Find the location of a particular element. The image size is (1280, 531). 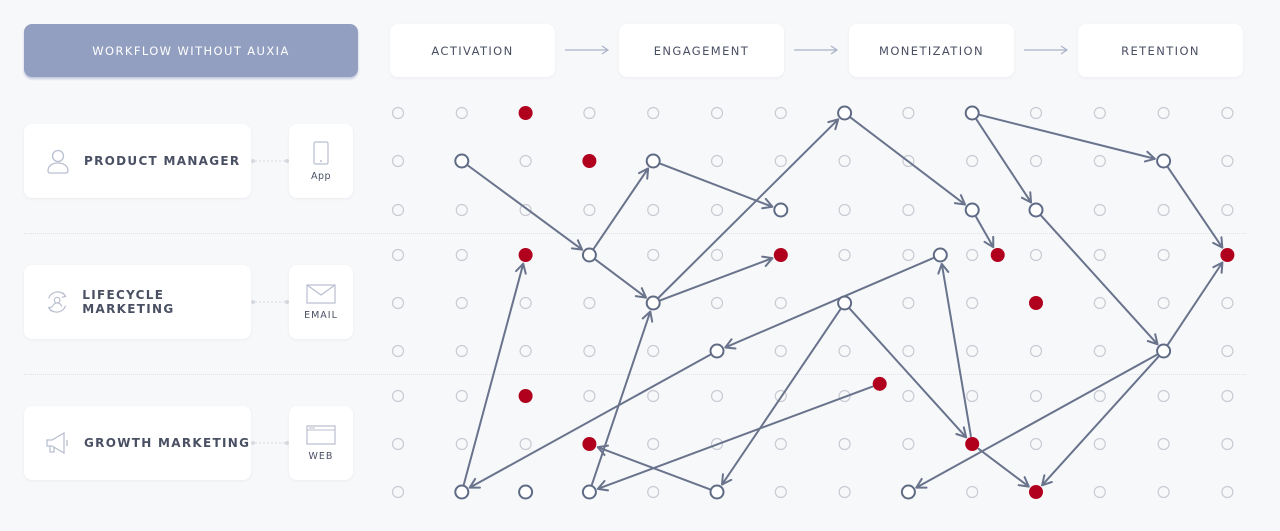

channel-label: EMAIL is located at coordinates (321, 315).